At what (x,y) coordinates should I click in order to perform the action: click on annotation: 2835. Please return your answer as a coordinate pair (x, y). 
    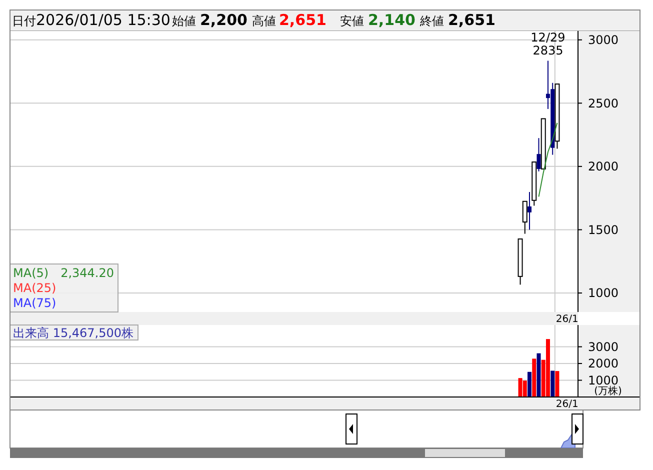
    Looking at the image, I should click on (548, 51).